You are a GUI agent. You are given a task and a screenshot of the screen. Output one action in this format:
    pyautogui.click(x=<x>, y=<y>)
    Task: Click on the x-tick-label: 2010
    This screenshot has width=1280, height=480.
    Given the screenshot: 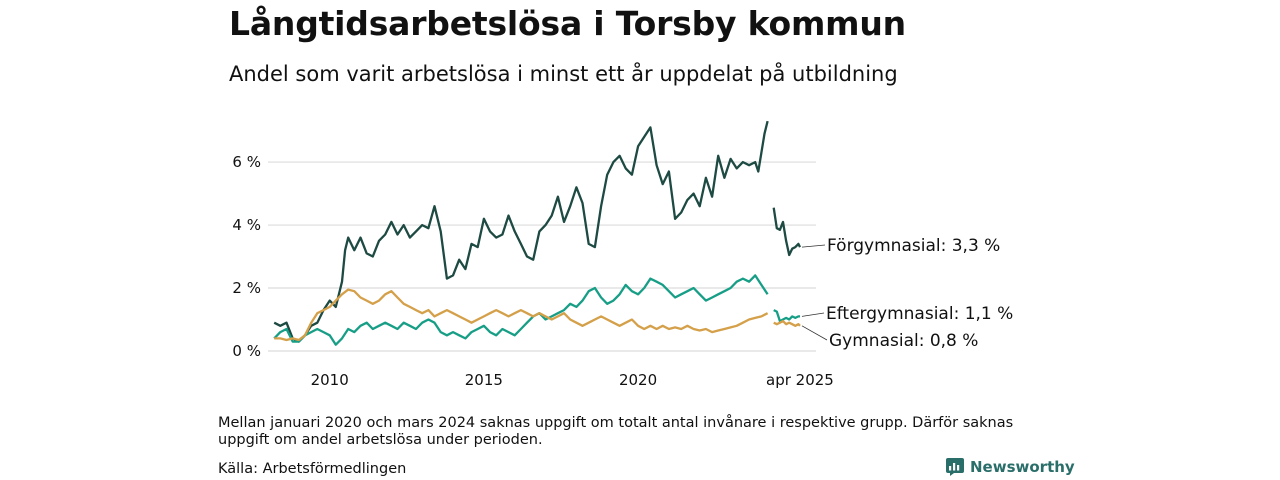 What is the action you would take?
    pyautogui.click(x=330, y=380)
    